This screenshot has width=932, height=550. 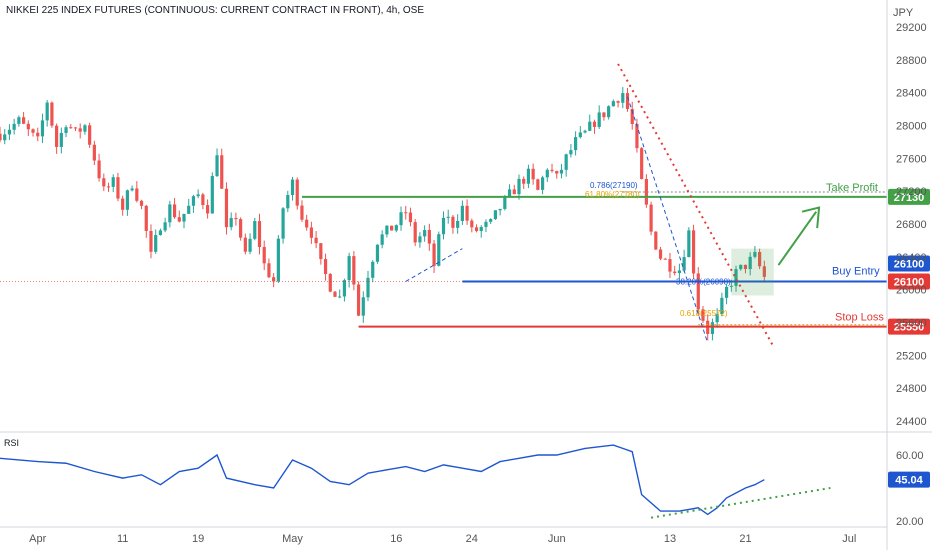 What do you see at coordinates (910, 522) in the screenshot?
I see `rsi-tick-label: 20.00` at bounding box center [910, 522].